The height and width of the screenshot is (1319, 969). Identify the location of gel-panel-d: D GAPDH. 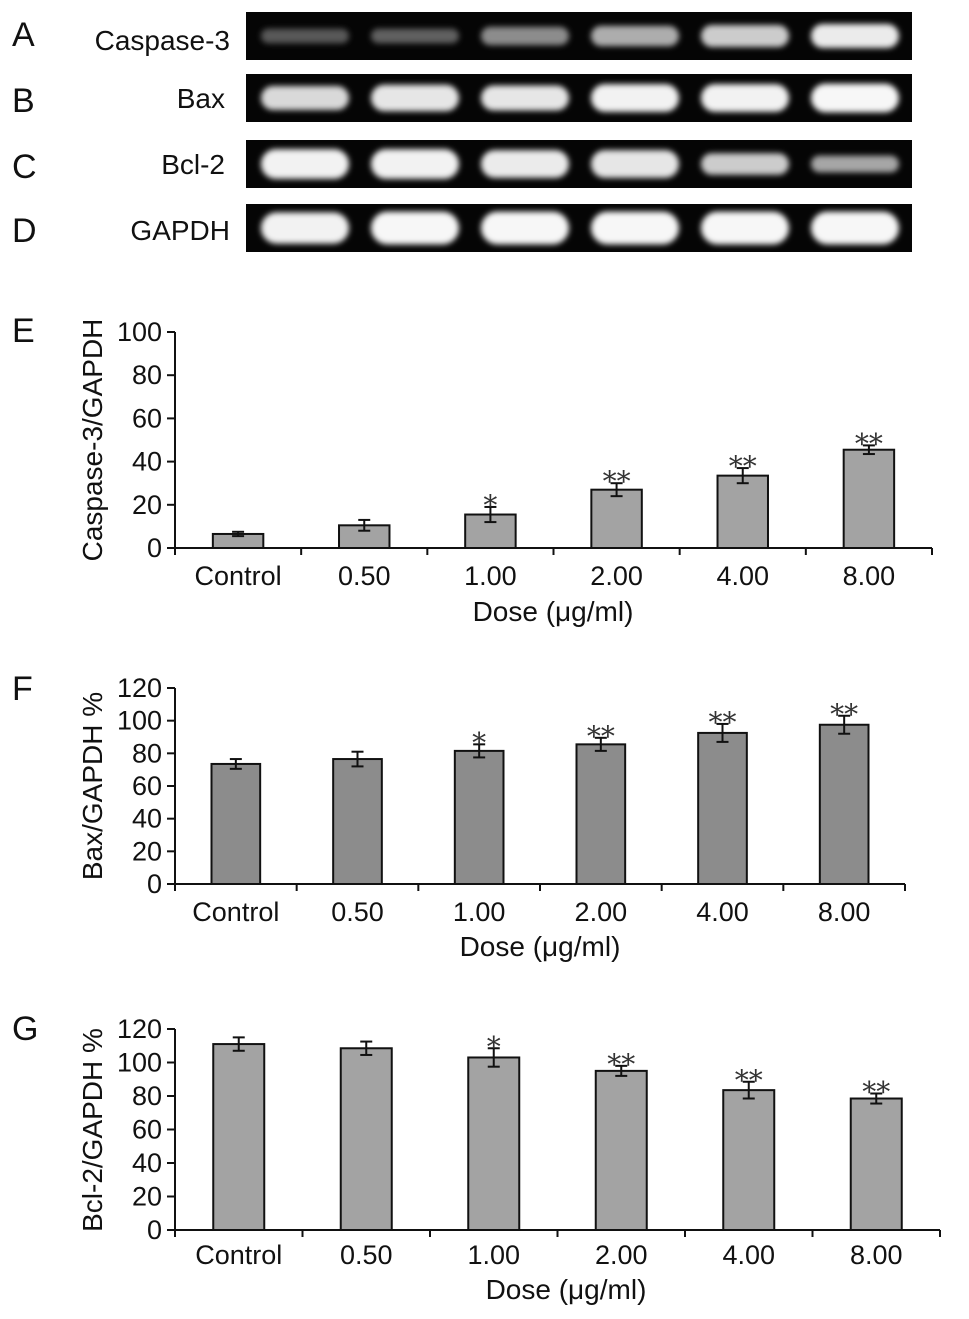
(462, 228).